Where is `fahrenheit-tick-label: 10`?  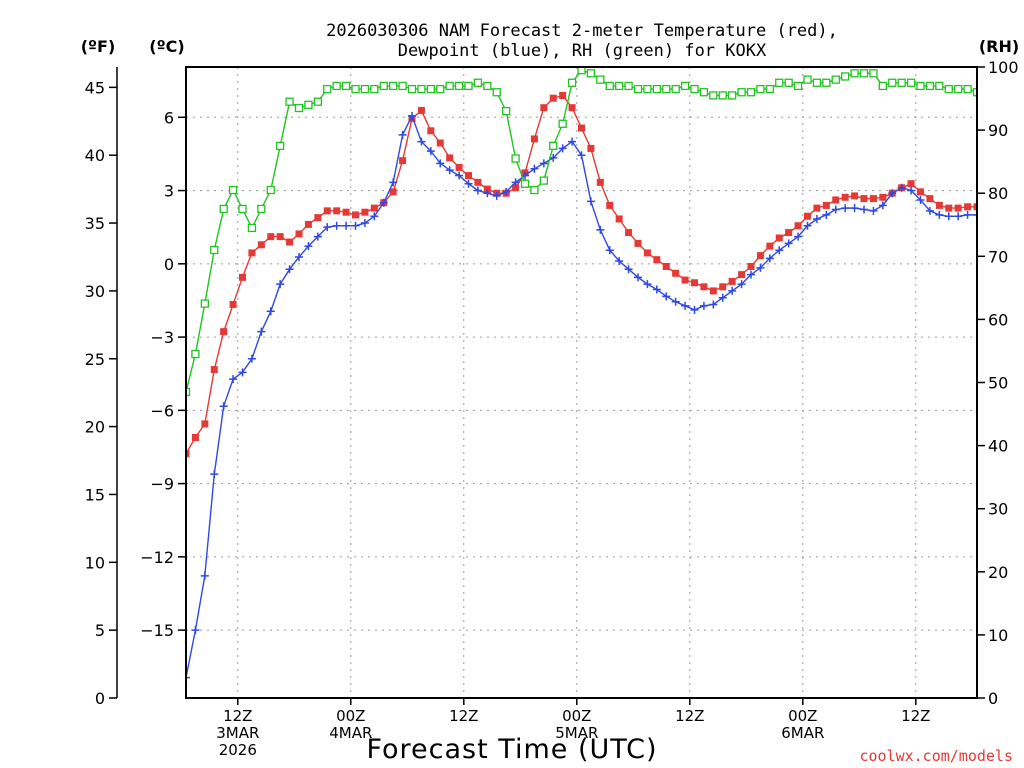 fahrenheit-tick-label: 10 is located at coordinates (95, 562).